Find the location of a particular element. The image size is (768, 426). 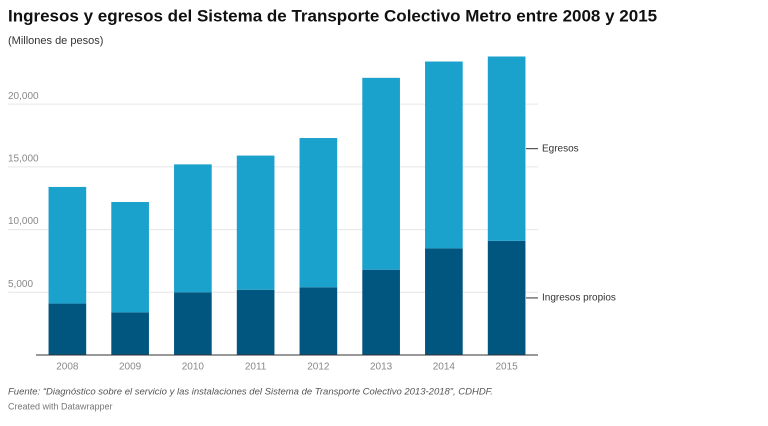

y-tick-label: 15,000 is located at coordinates (23, 159).